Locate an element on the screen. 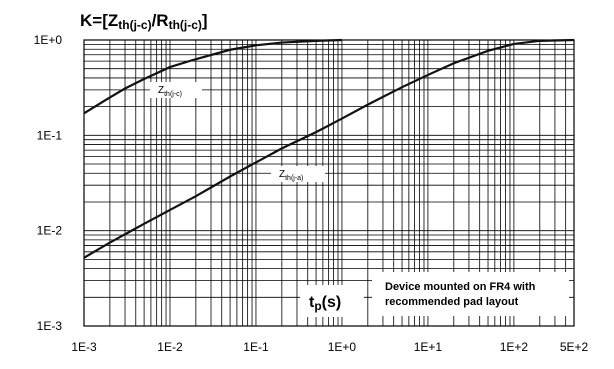  y-tick-label-3: 1E+0 is located at coordinates (48, 40).